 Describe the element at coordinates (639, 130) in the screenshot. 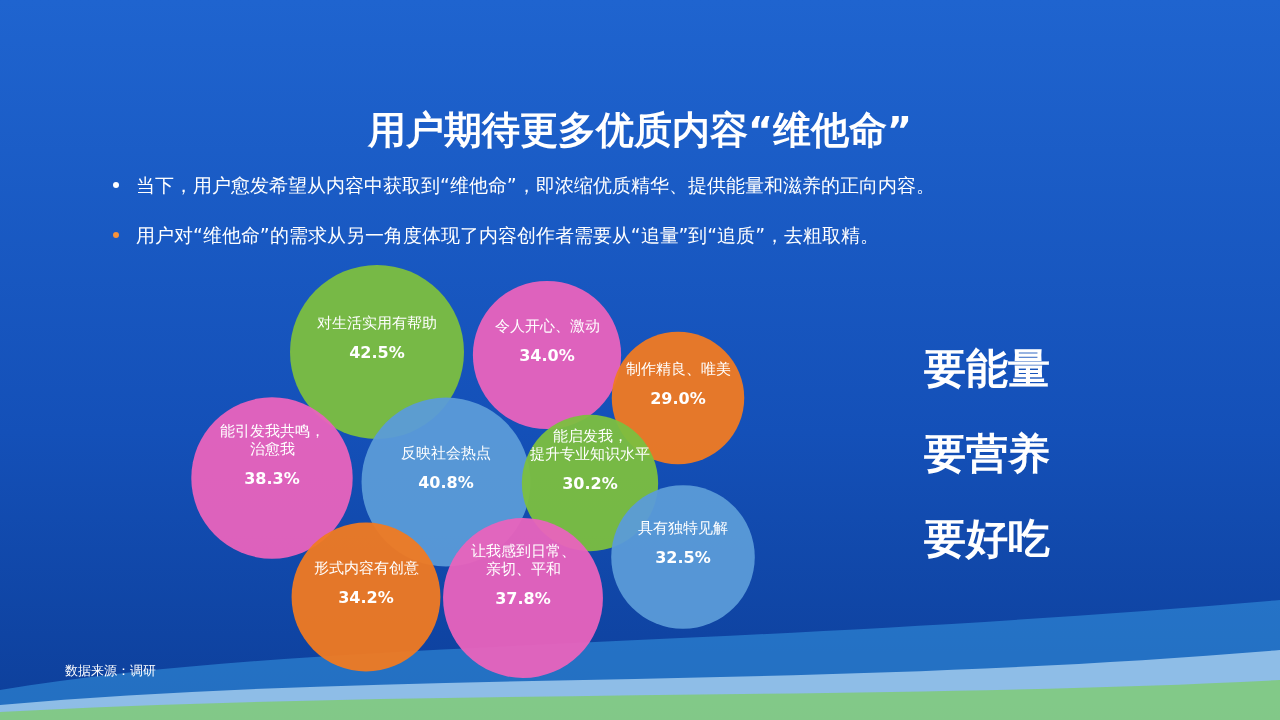

I see `text: 用户期待更多优质内容“维他命”` at that location.